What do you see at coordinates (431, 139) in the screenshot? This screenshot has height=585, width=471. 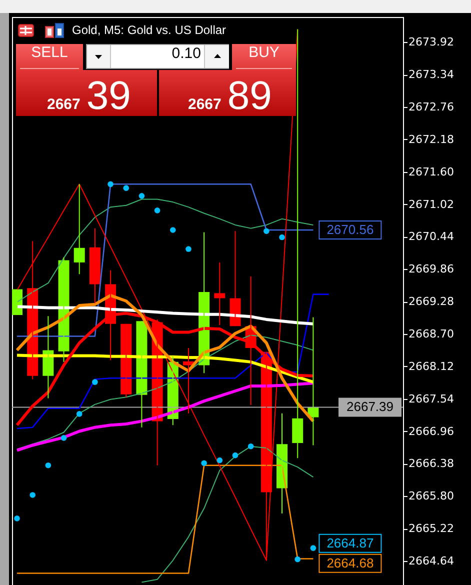 I see `y-tick-label: 2672.18` at bounding box center [431, 139].